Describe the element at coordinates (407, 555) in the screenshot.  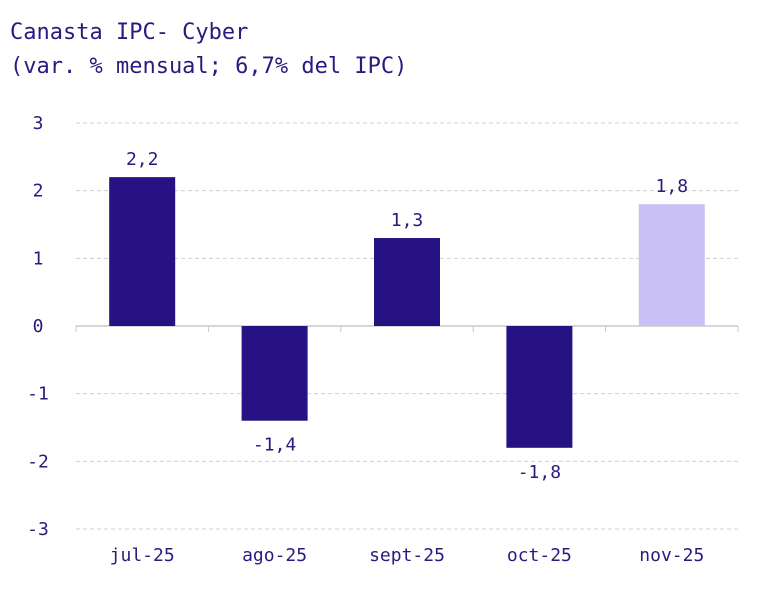
I see `x-tick-label: sept-25` at that location.